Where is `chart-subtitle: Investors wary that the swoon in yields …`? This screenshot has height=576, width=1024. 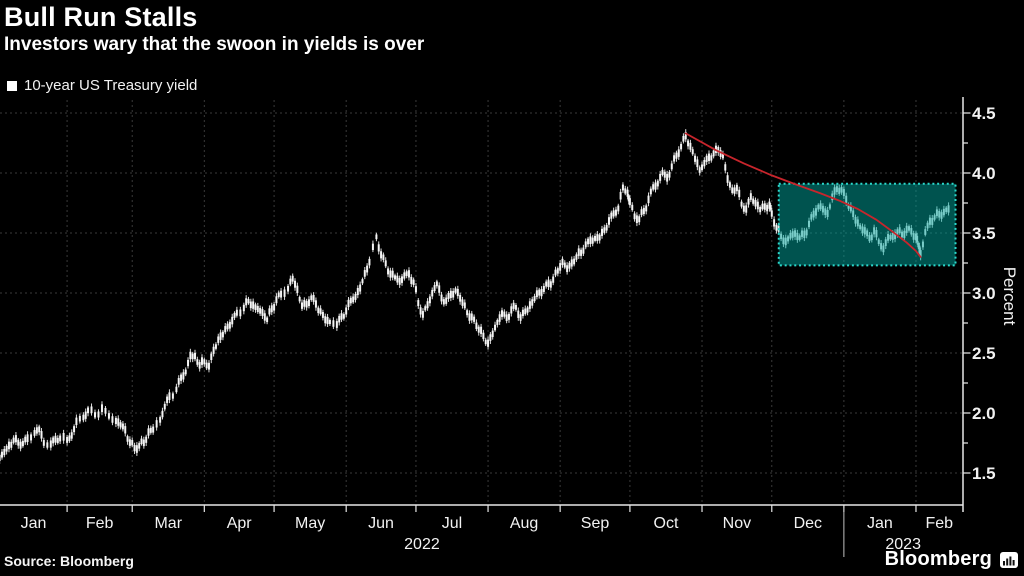
chart-subtitle: Investors wary that the swoon in yields … is located at coordinates (214, 45).